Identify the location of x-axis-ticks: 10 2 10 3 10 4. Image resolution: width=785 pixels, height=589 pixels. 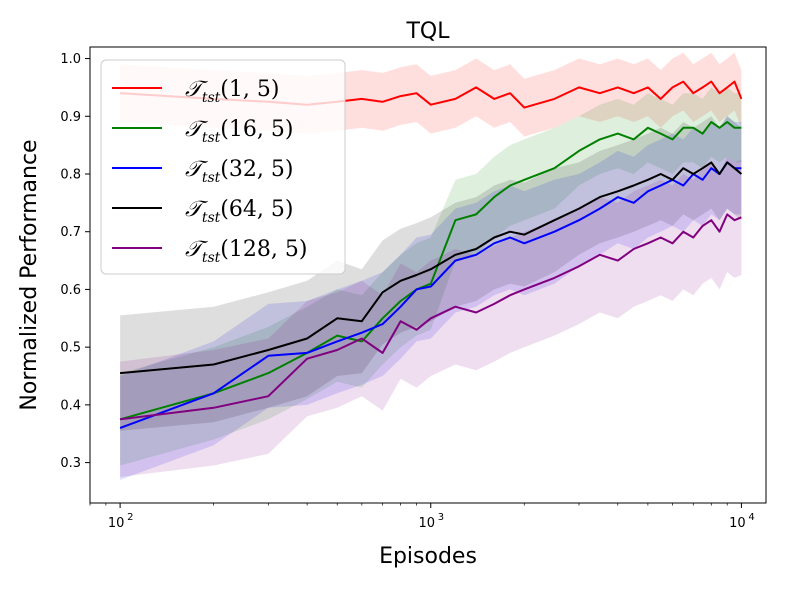
(422, 517).